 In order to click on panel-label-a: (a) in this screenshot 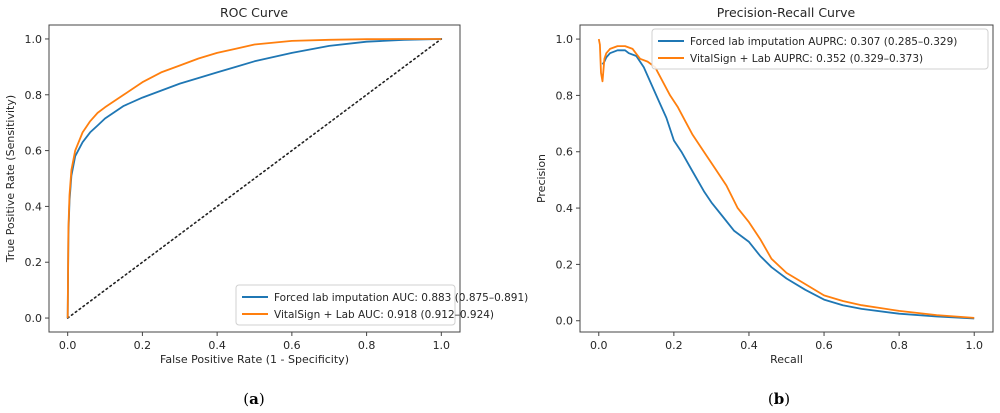, I will do `click(253, 399)`.